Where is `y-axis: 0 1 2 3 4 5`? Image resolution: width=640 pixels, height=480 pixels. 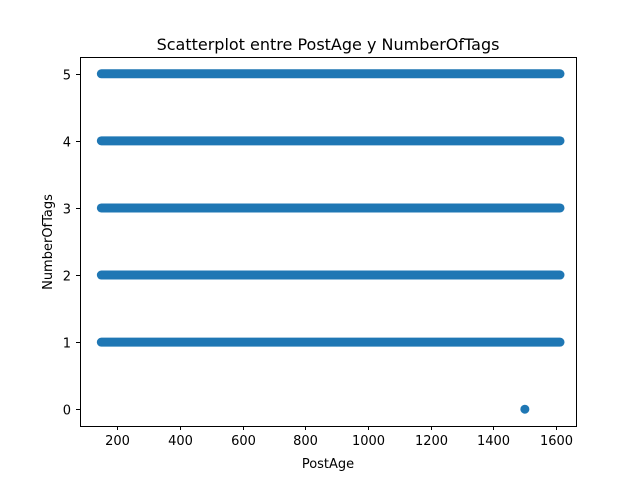 y-axis: 0 1 2 3 4 5 is located at coordinates (71, 244).